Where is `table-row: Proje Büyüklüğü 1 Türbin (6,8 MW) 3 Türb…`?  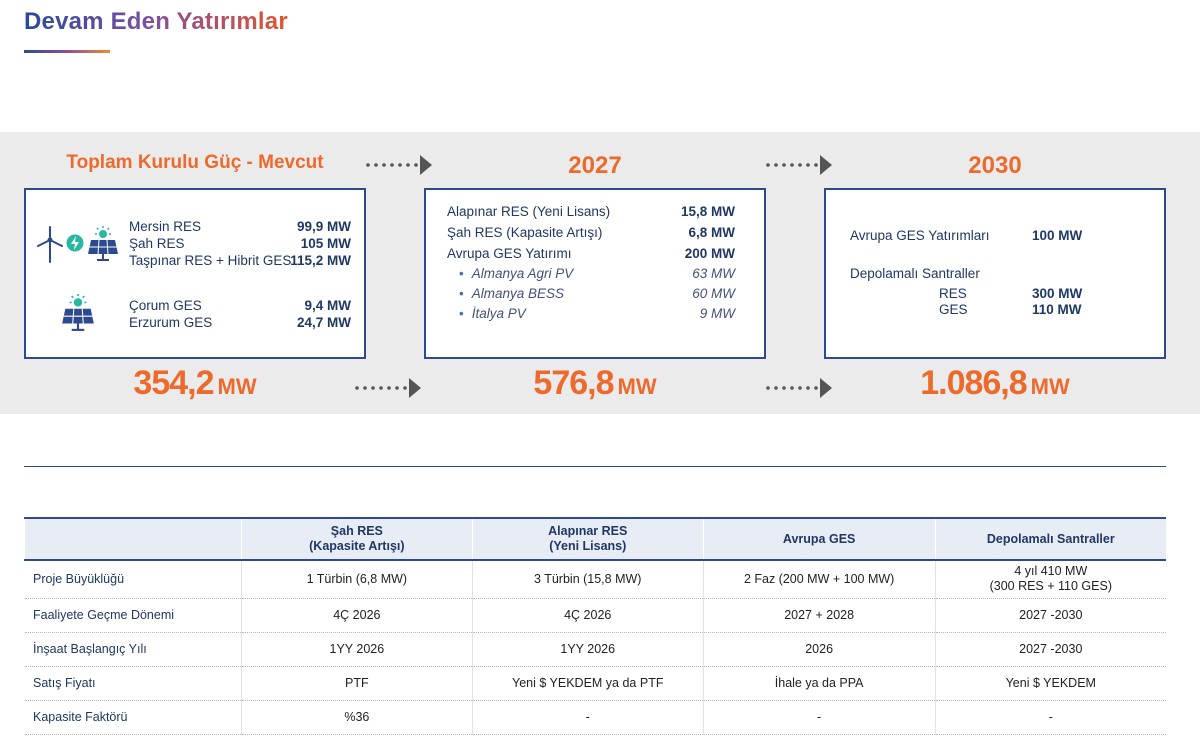 table-row: Proje Büyüklüğü 1 Türbin (6,8 MW) 3 Türb… is located at coordinates (595, 579).